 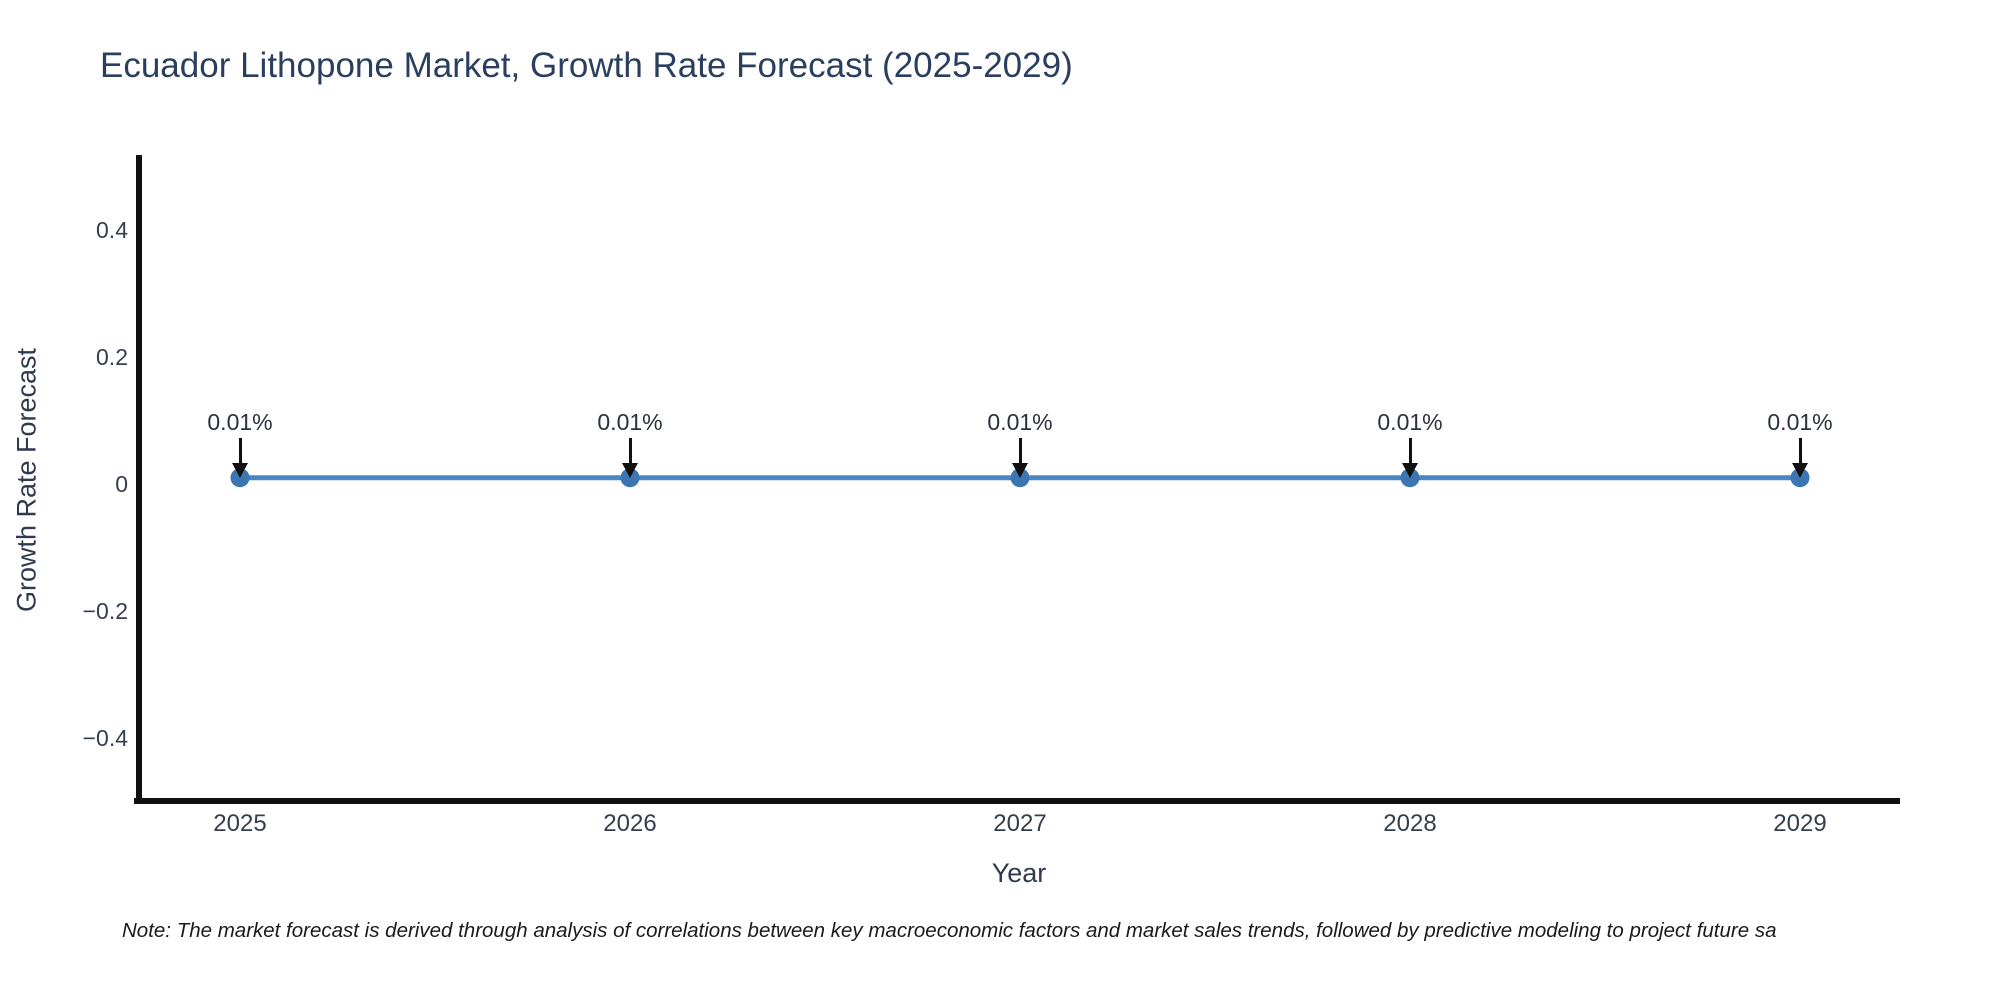 What do you see at coordinates (1019, 873) in the screenshot?
I see `x-axis-title: Year` at bounding box center [1019, 873].